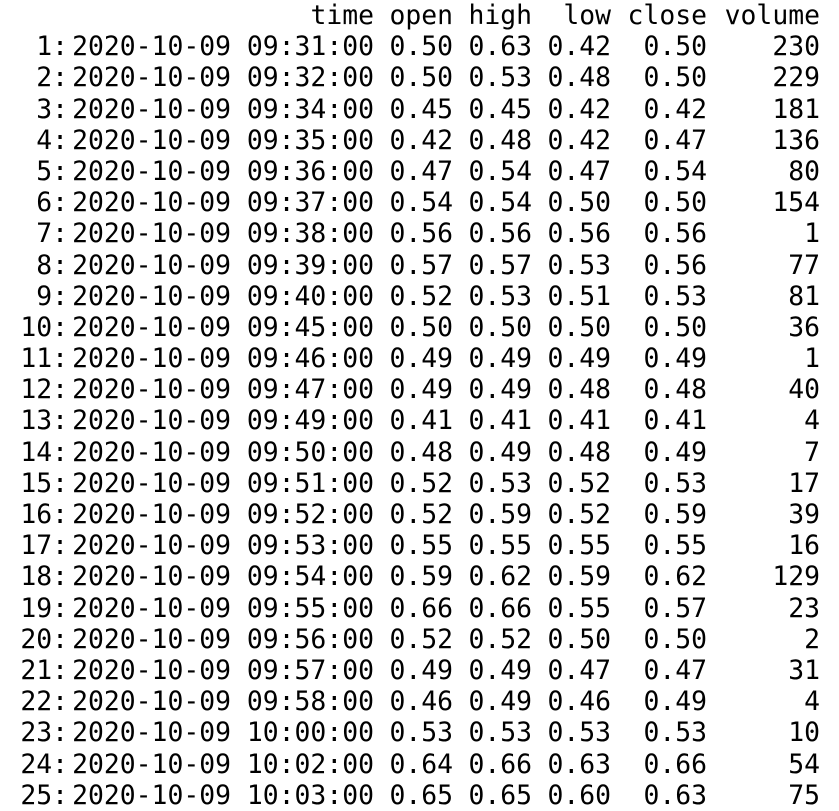  What do you see at coordinates (44, 733) in the screenshot?
I see `row-index: 23:` at bounding box center [44, 733].